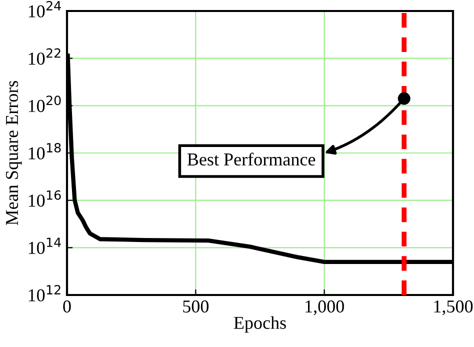 Image resolution: width=474 pixels, height=347 pixels. I want to click on x-tick-label: 1,000, so click(325, 308).